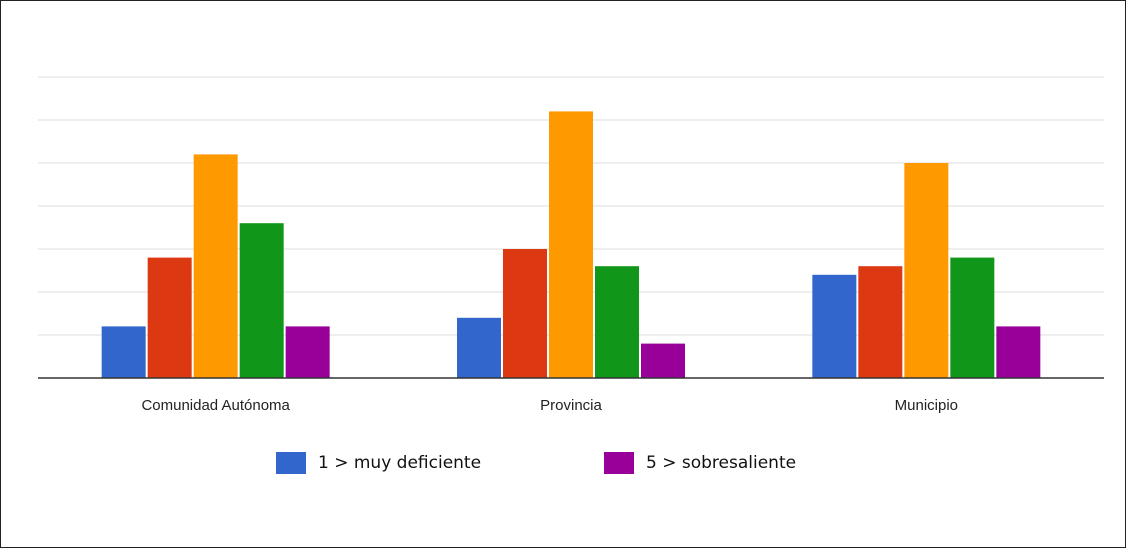  What do you see at coordinates (721, 463) in the screenshot?
I see `legend-label-5: 5 > sobresaliente` at bounding box center [721, 463].